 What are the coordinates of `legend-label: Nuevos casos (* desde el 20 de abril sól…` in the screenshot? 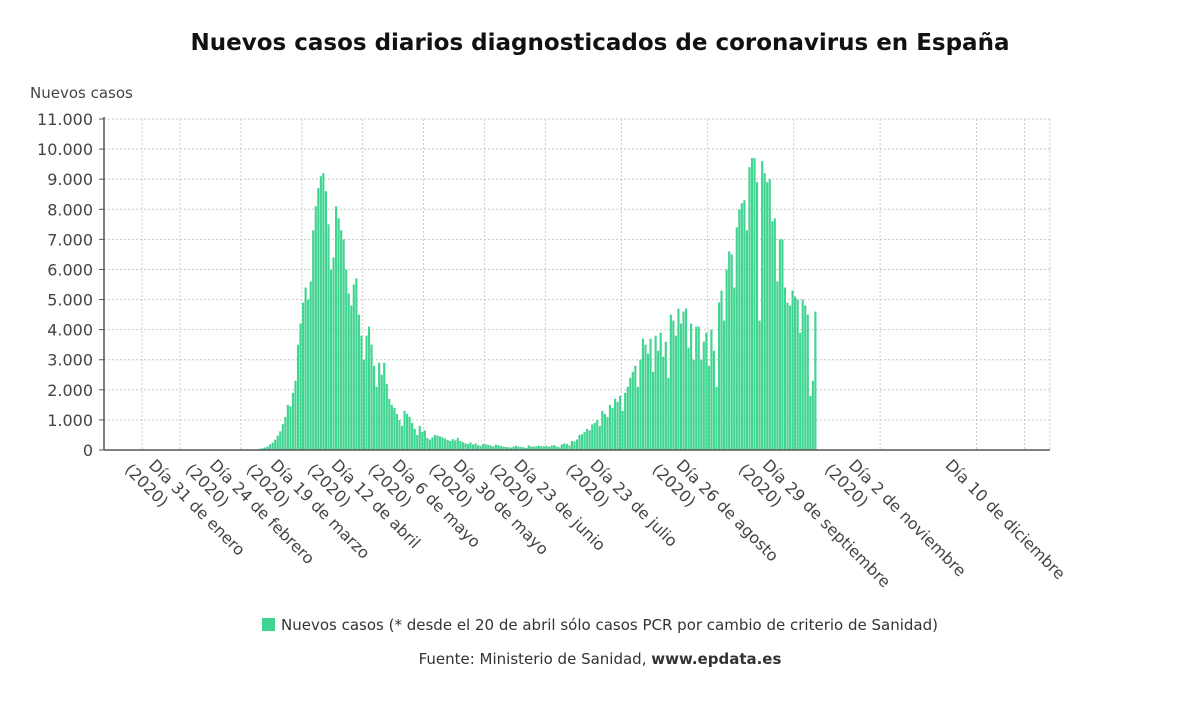 It's located at (609, 625).